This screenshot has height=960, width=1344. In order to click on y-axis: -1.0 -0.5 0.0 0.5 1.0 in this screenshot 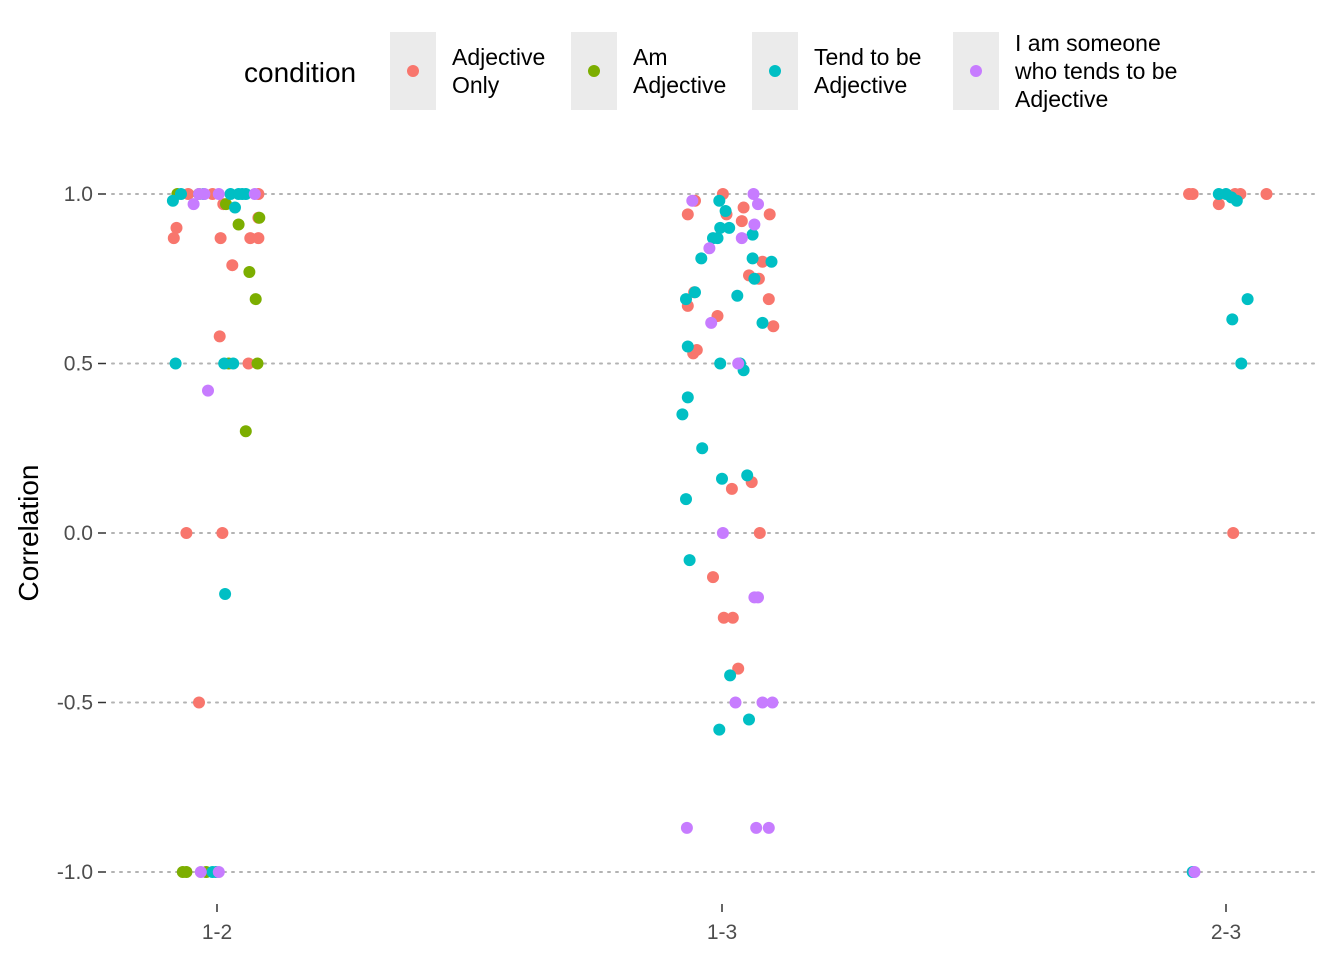, I will do `click(81, 533)`.